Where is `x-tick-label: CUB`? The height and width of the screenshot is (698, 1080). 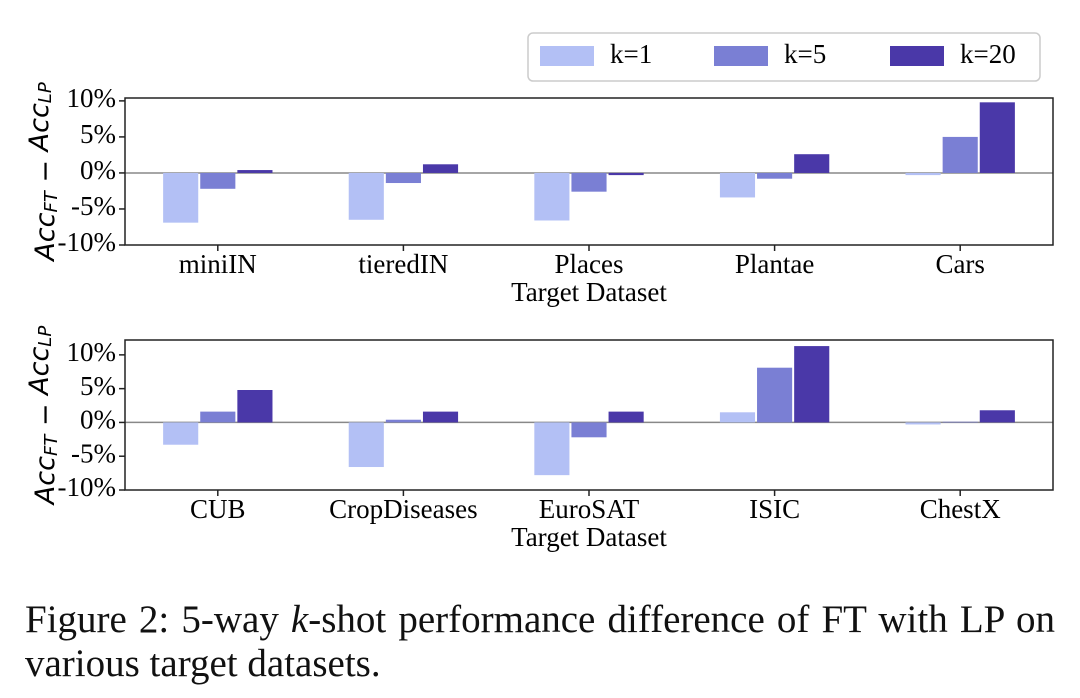 x-tick-label: CUB is located at coordinates (218, 509).